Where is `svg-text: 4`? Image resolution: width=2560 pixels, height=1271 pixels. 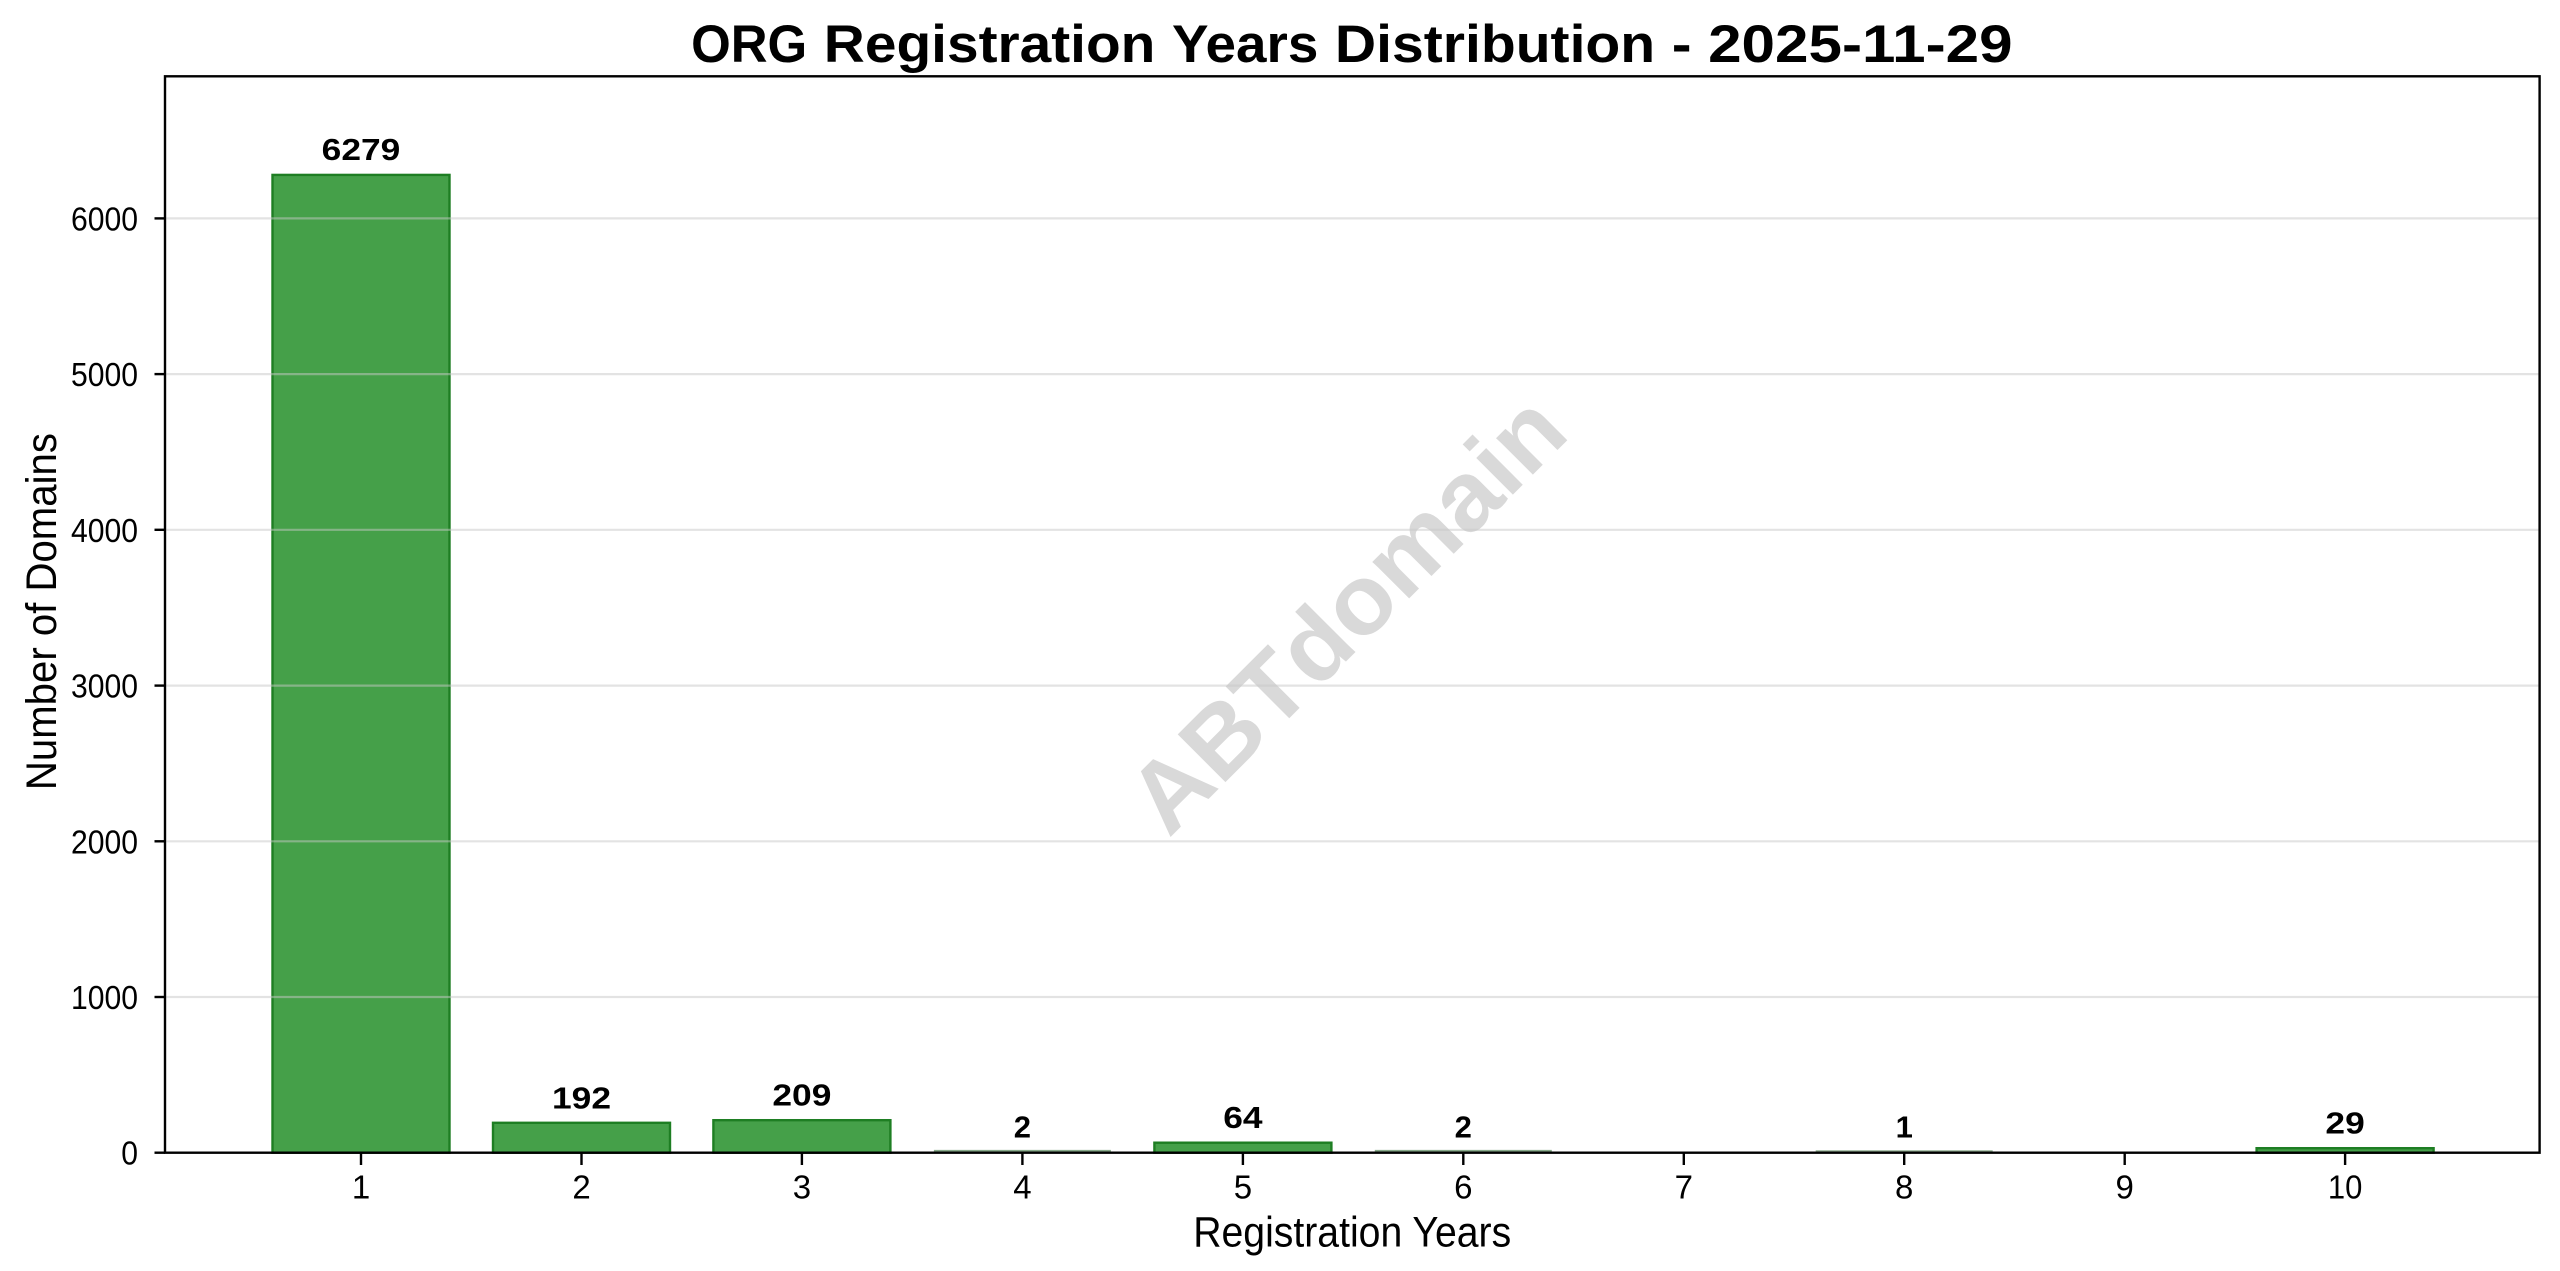 svg-text: 4 is located at coordinates (1022, 1186).